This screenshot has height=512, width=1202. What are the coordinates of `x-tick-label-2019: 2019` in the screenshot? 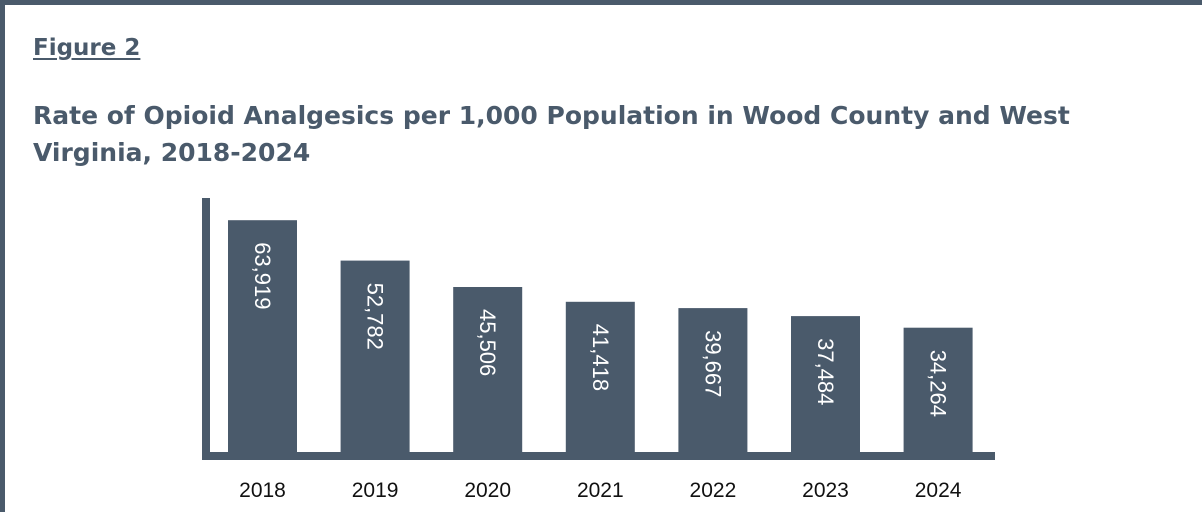 It's located at (375, 490).